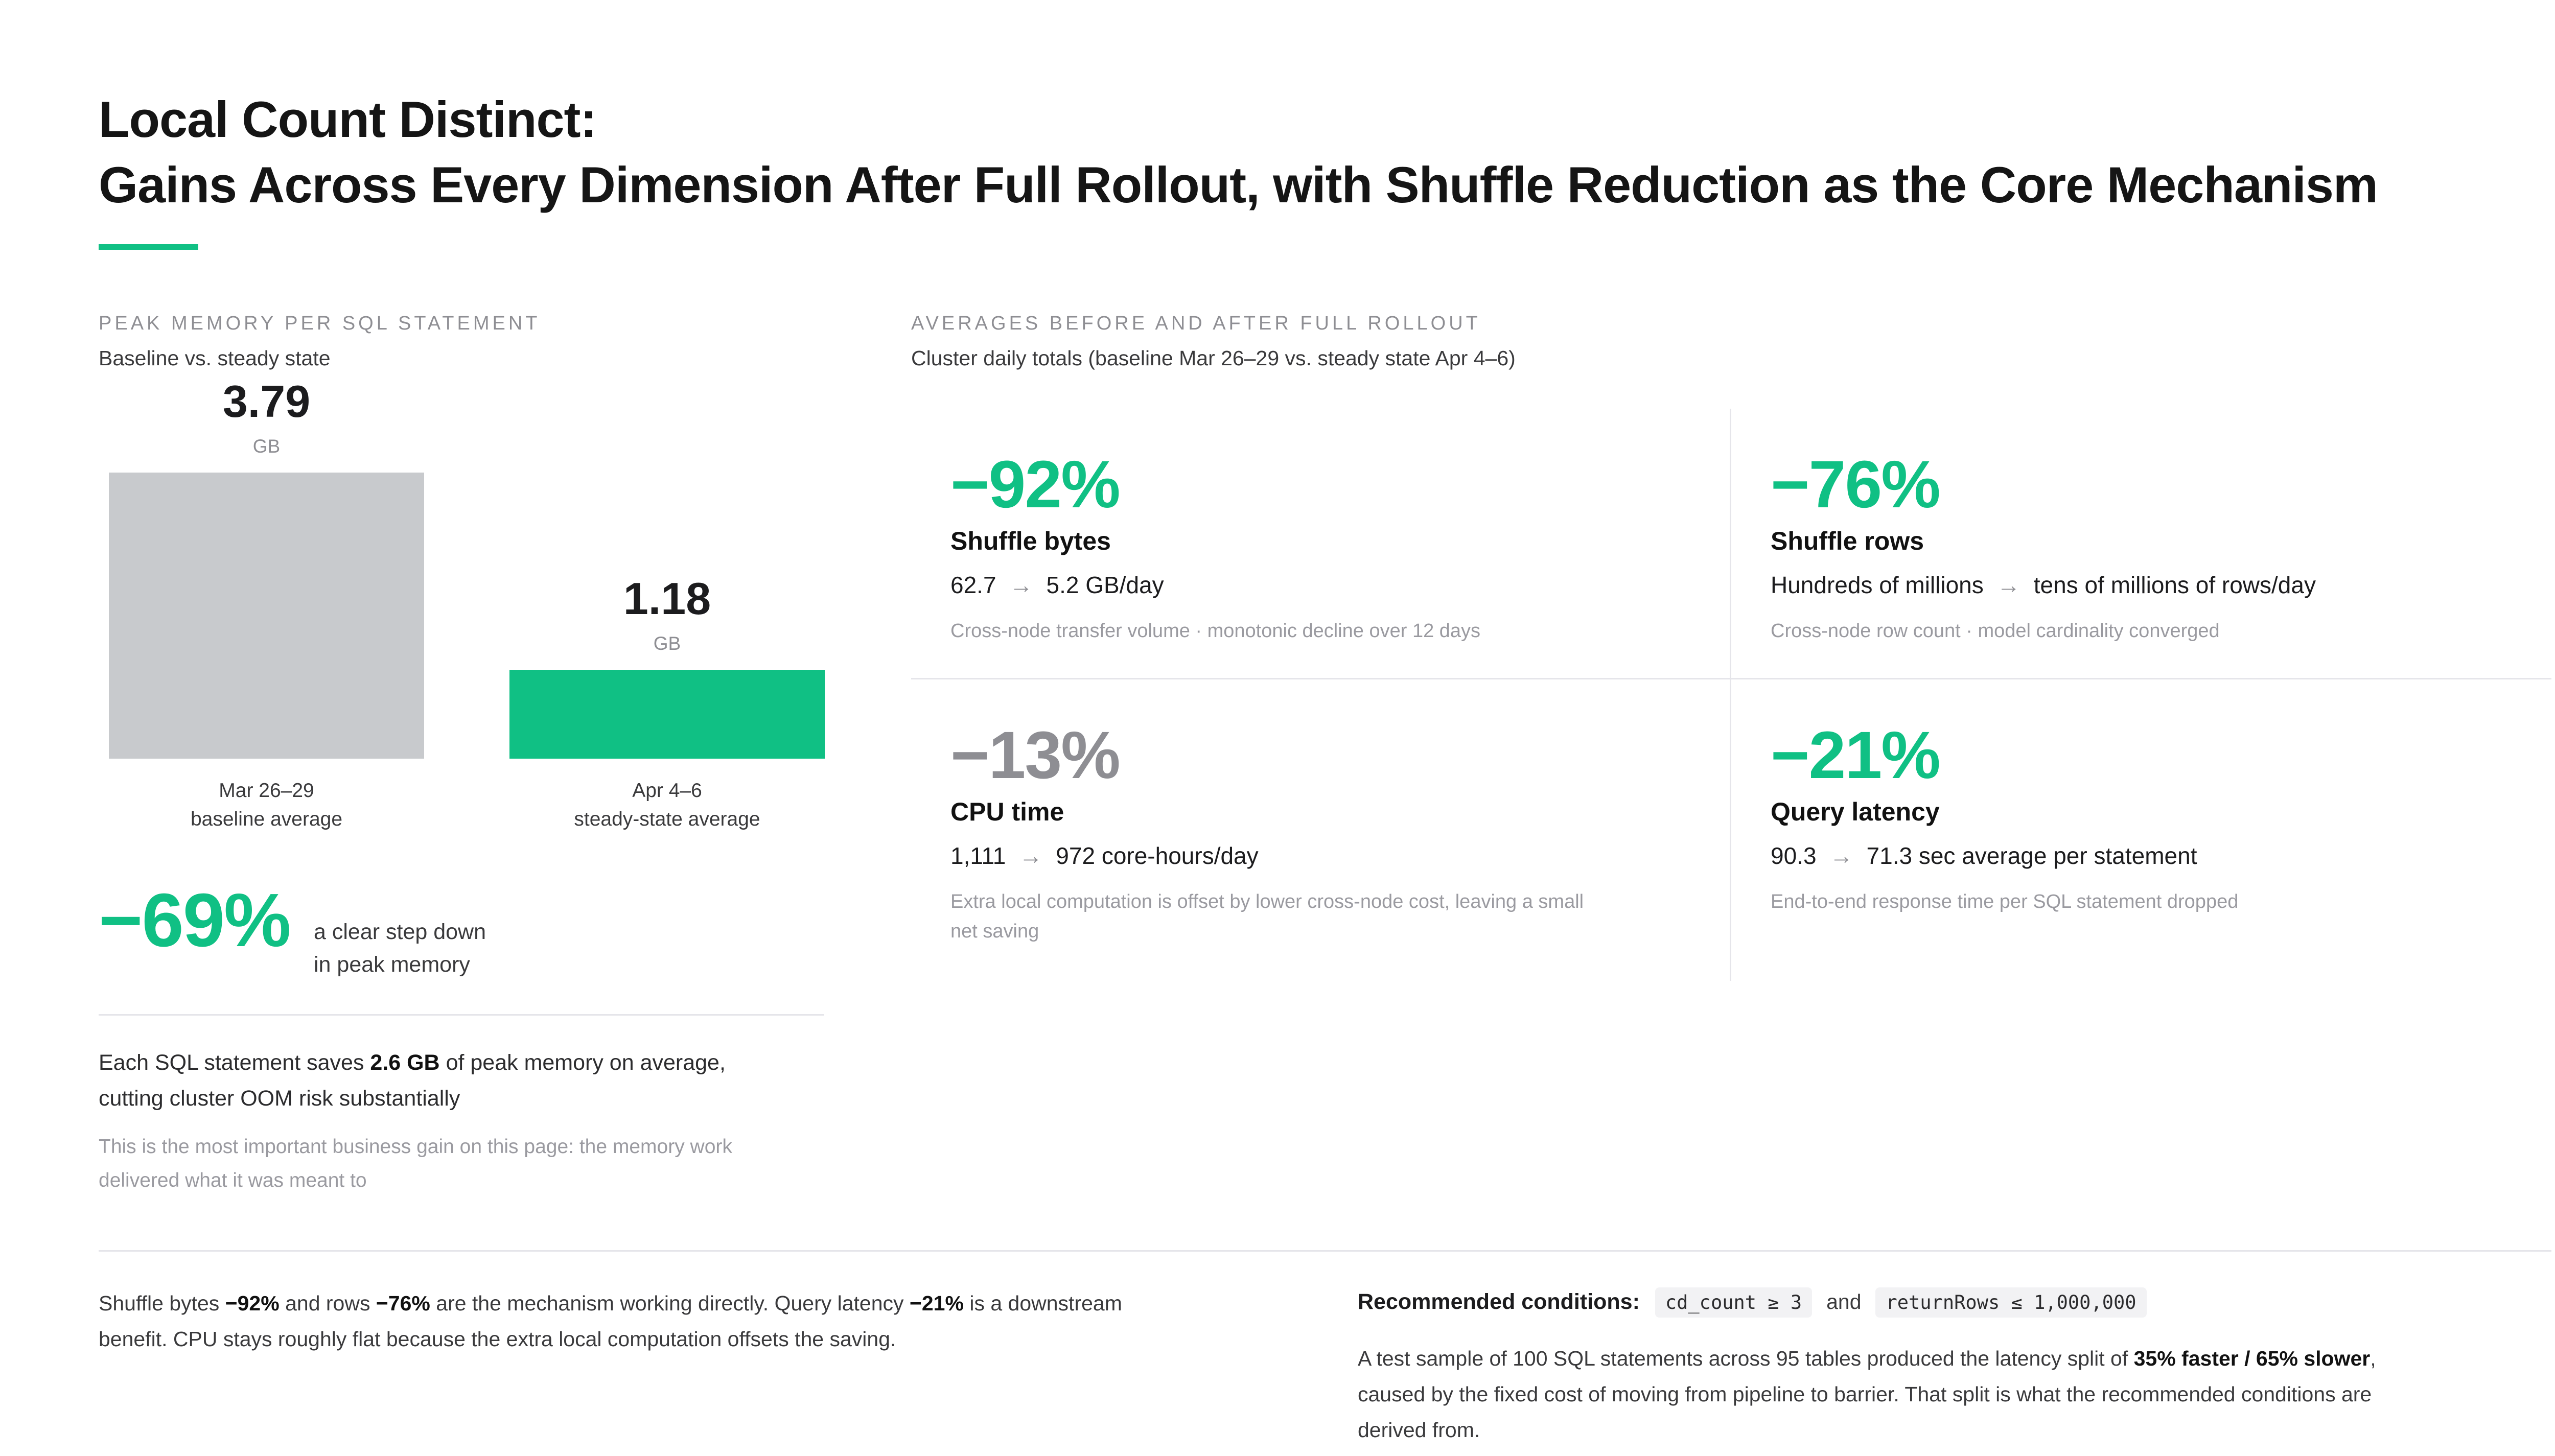  I want to click on bar-unit-label-steady: GB, so click(667, 643).